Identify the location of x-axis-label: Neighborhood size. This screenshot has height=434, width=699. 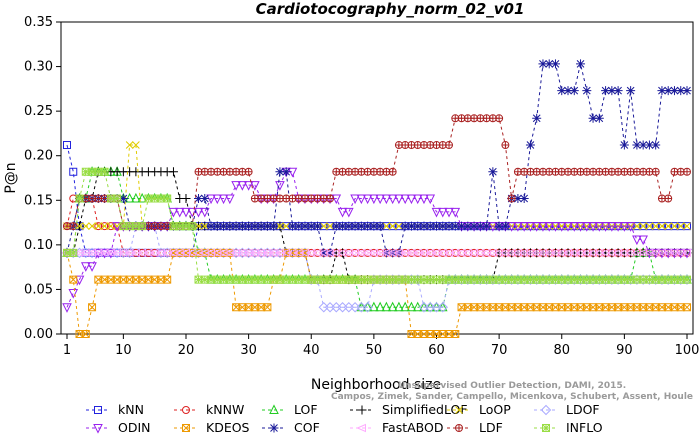
(376, 385).